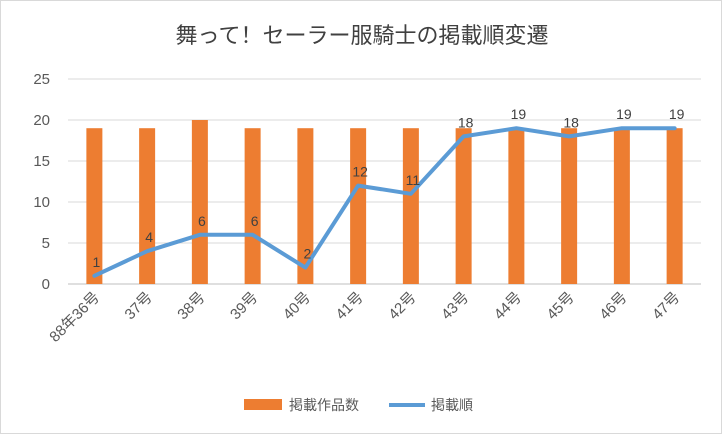  Describe the element at coordinates (74, 317) in the screenshot. I see `x-tick-label: 88年36号` at that location.